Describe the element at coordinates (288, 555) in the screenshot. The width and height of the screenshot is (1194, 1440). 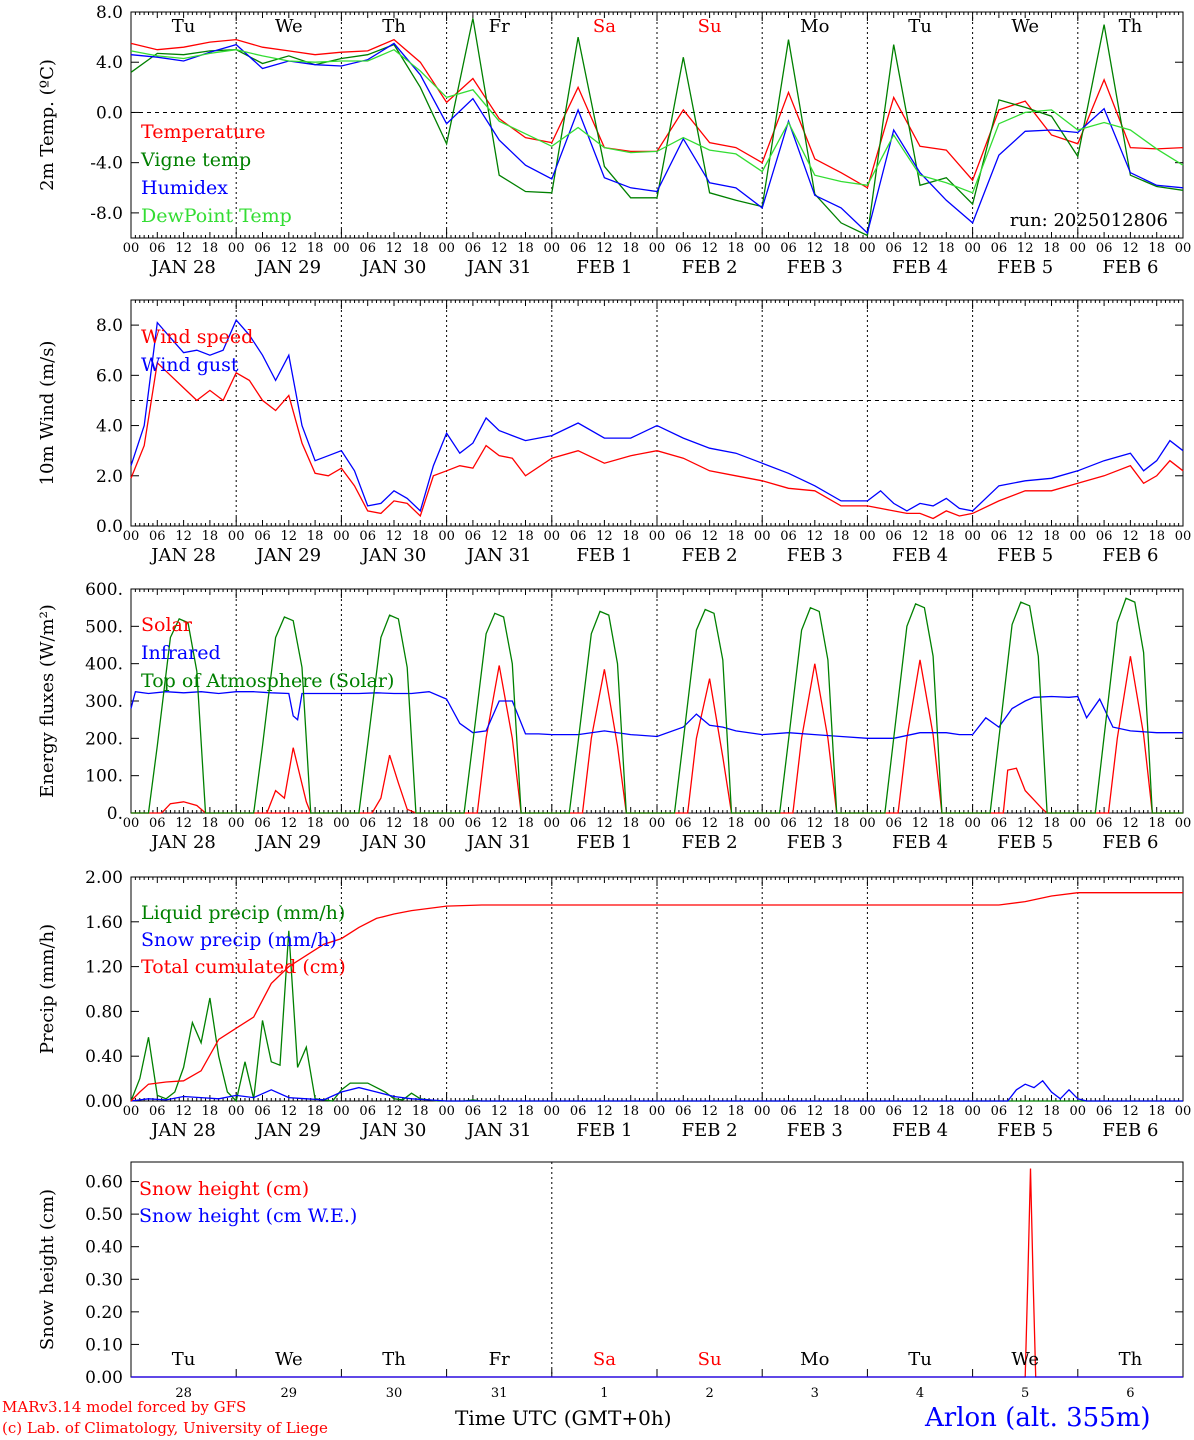
I see `date-label: JAN 29` at that location.